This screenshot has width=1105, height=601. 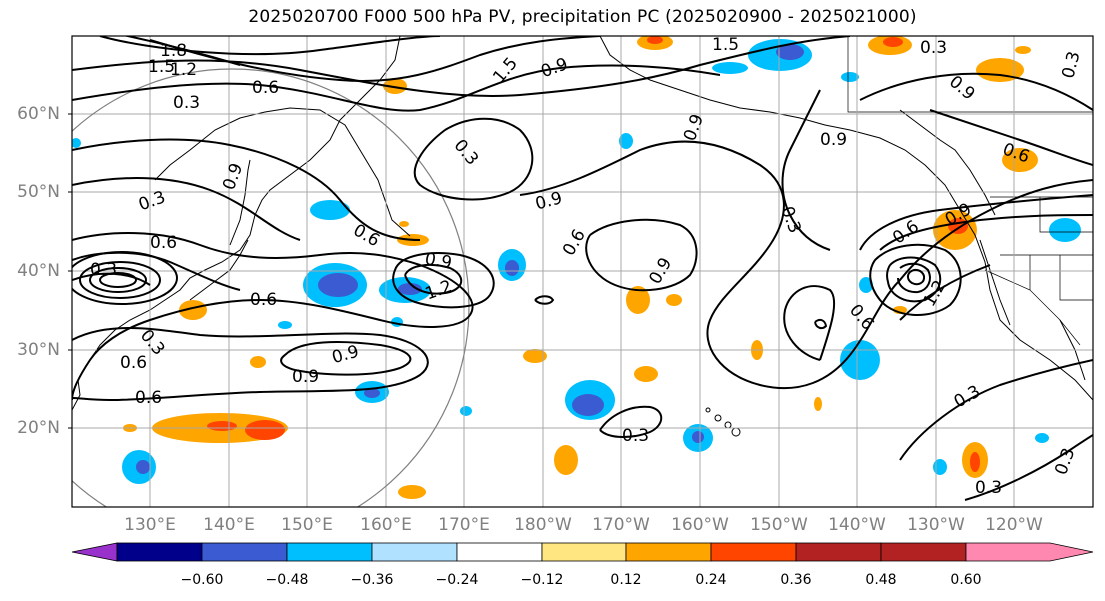 I want to click on lon-label: 130°E, so click(x=150, y=525).